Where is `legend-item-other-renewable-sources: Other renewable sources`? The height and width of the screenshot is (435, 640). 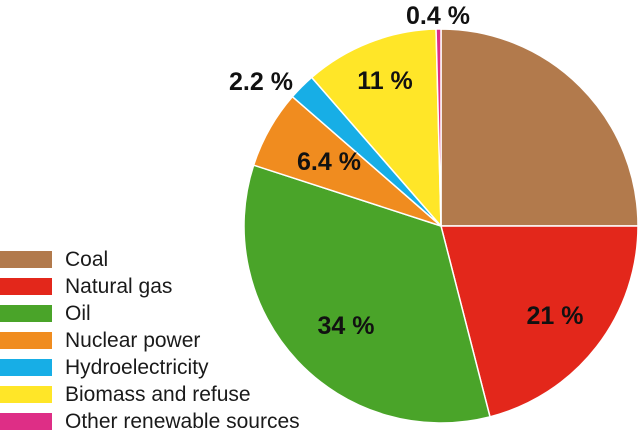
legend-item-other-renewable-sources: Other renewable sources is located at coordinates (150, 421).